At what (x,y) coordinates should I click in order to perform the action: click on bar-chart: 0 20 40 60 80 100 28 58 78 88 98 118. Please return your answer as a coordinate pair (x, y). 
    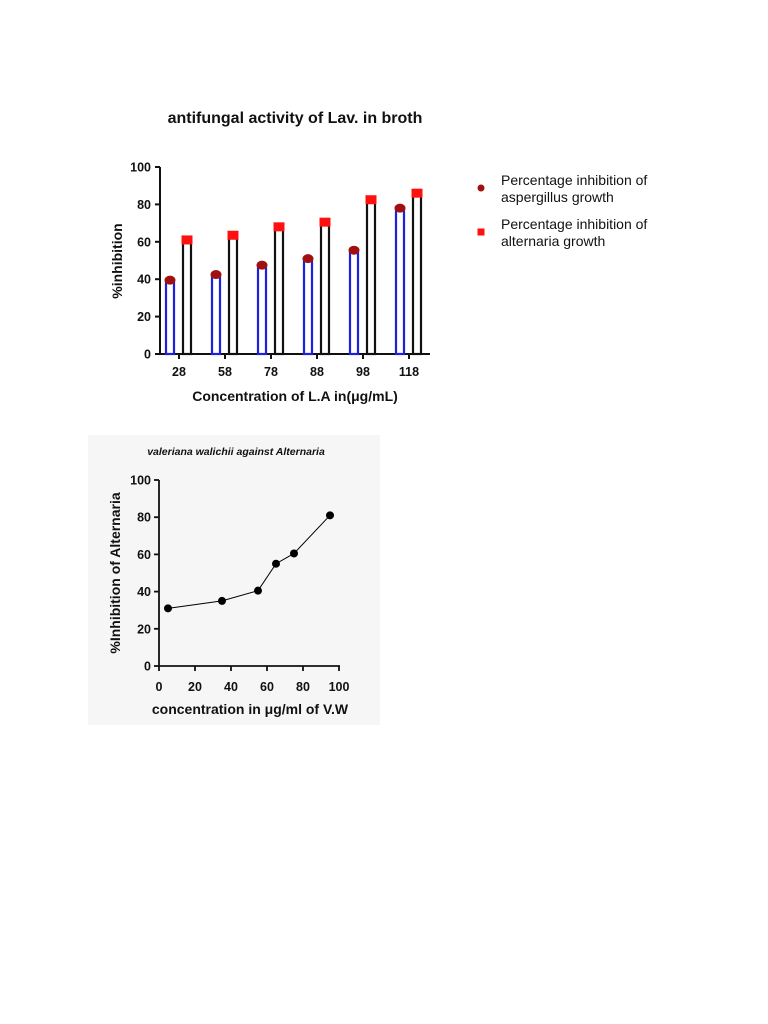
    Looking at the image, I should click on (280, 270).